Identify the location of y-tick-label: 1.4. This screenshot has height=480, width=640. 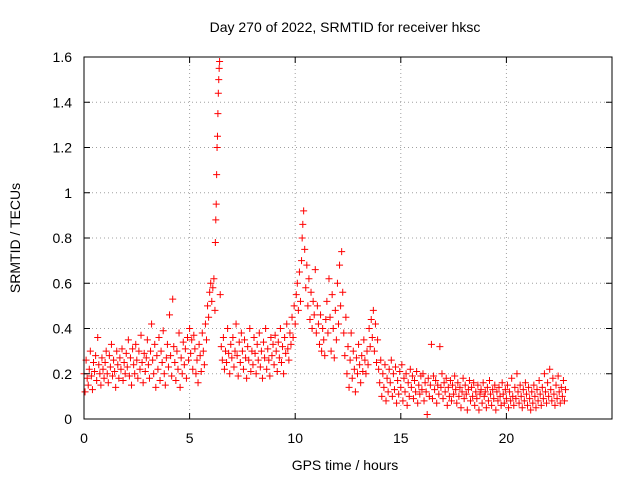
(63, 102).